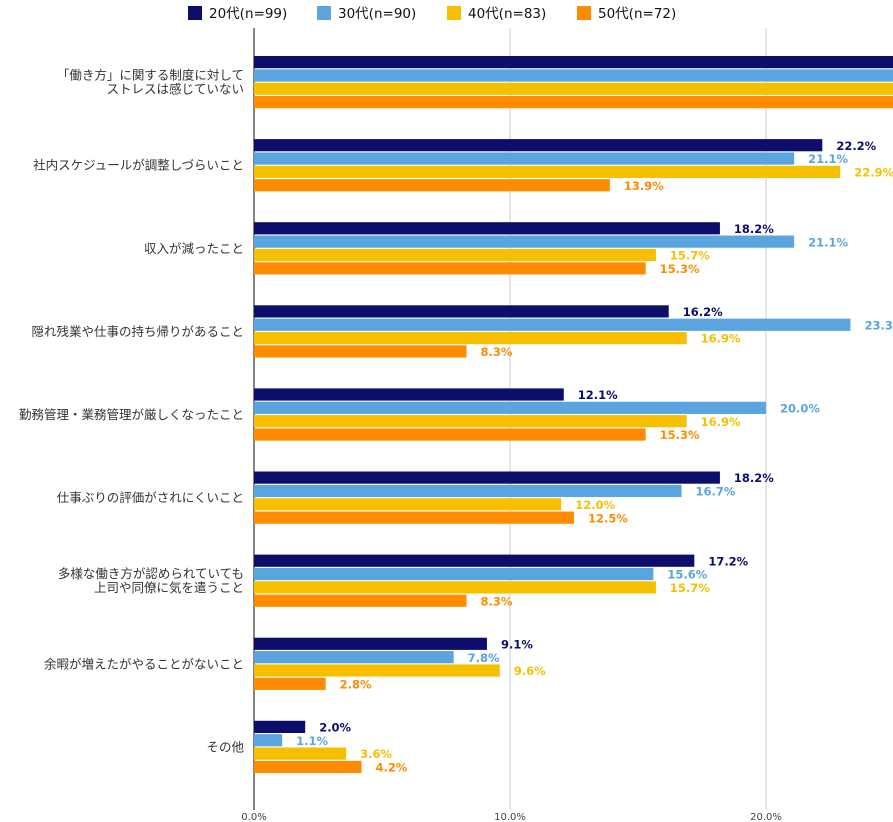  What do you see at coordinates (484, 658) in the screenshot?
I see `bar-value-label: 7.8%` at bounding box center [484, 658].